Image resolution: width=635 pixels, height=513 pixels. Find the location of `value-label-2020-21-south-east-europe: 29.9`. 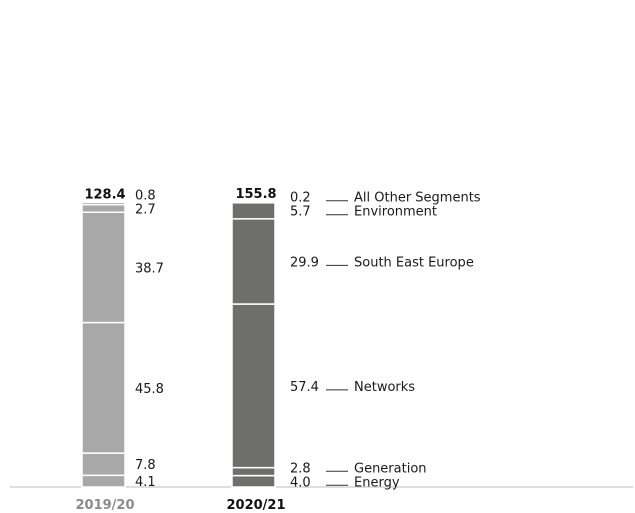

value-label-2020-21-south-east-europe: 29.9 is located at coordinates (304, 262).